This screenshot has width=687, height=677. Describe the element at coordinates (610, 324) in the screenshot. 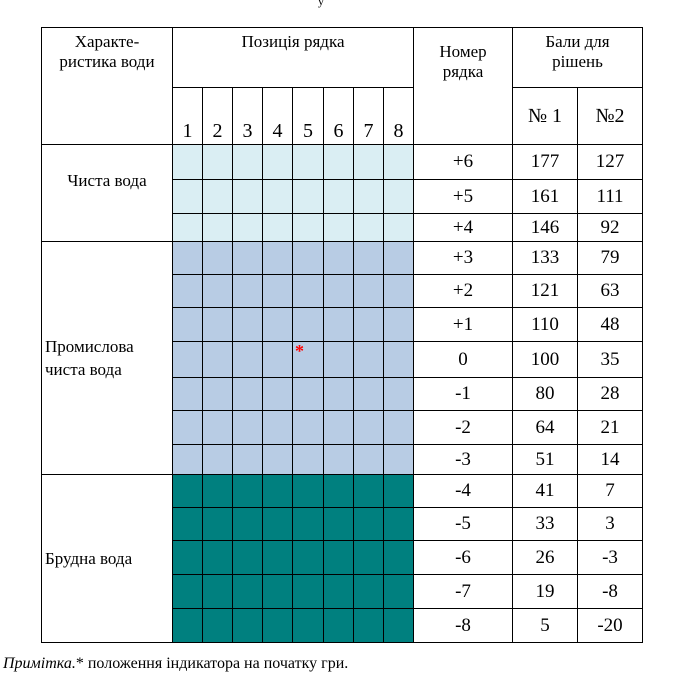

I see `score-solution-2: 48` at that location.